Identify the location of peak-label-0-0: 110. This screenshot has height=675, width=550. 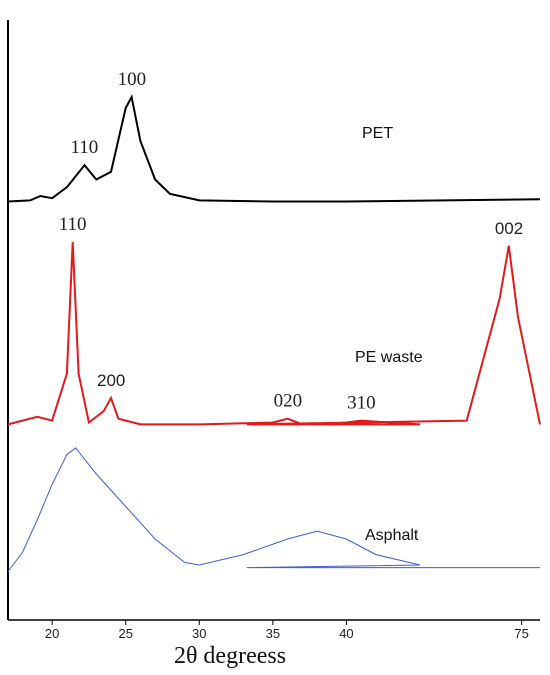
(85, 147).